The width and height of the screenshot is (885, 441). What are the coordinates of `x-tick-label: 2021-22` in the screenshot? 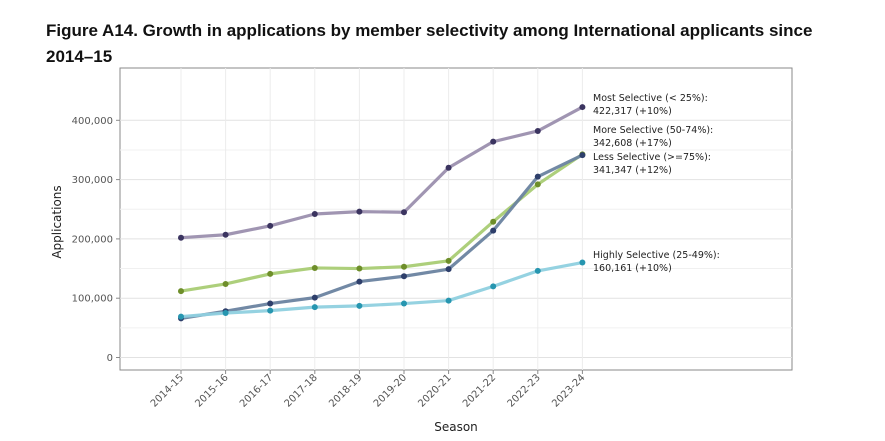 It's located at (479, 390).